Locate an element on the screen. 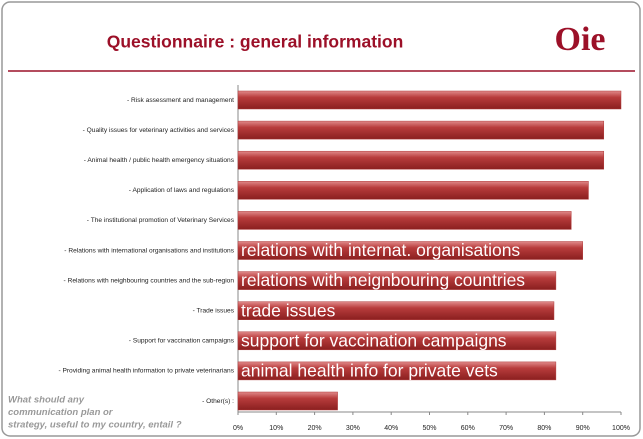  annotation-overlay: support for vaccination campaigns is located at coordinates (374, 340).